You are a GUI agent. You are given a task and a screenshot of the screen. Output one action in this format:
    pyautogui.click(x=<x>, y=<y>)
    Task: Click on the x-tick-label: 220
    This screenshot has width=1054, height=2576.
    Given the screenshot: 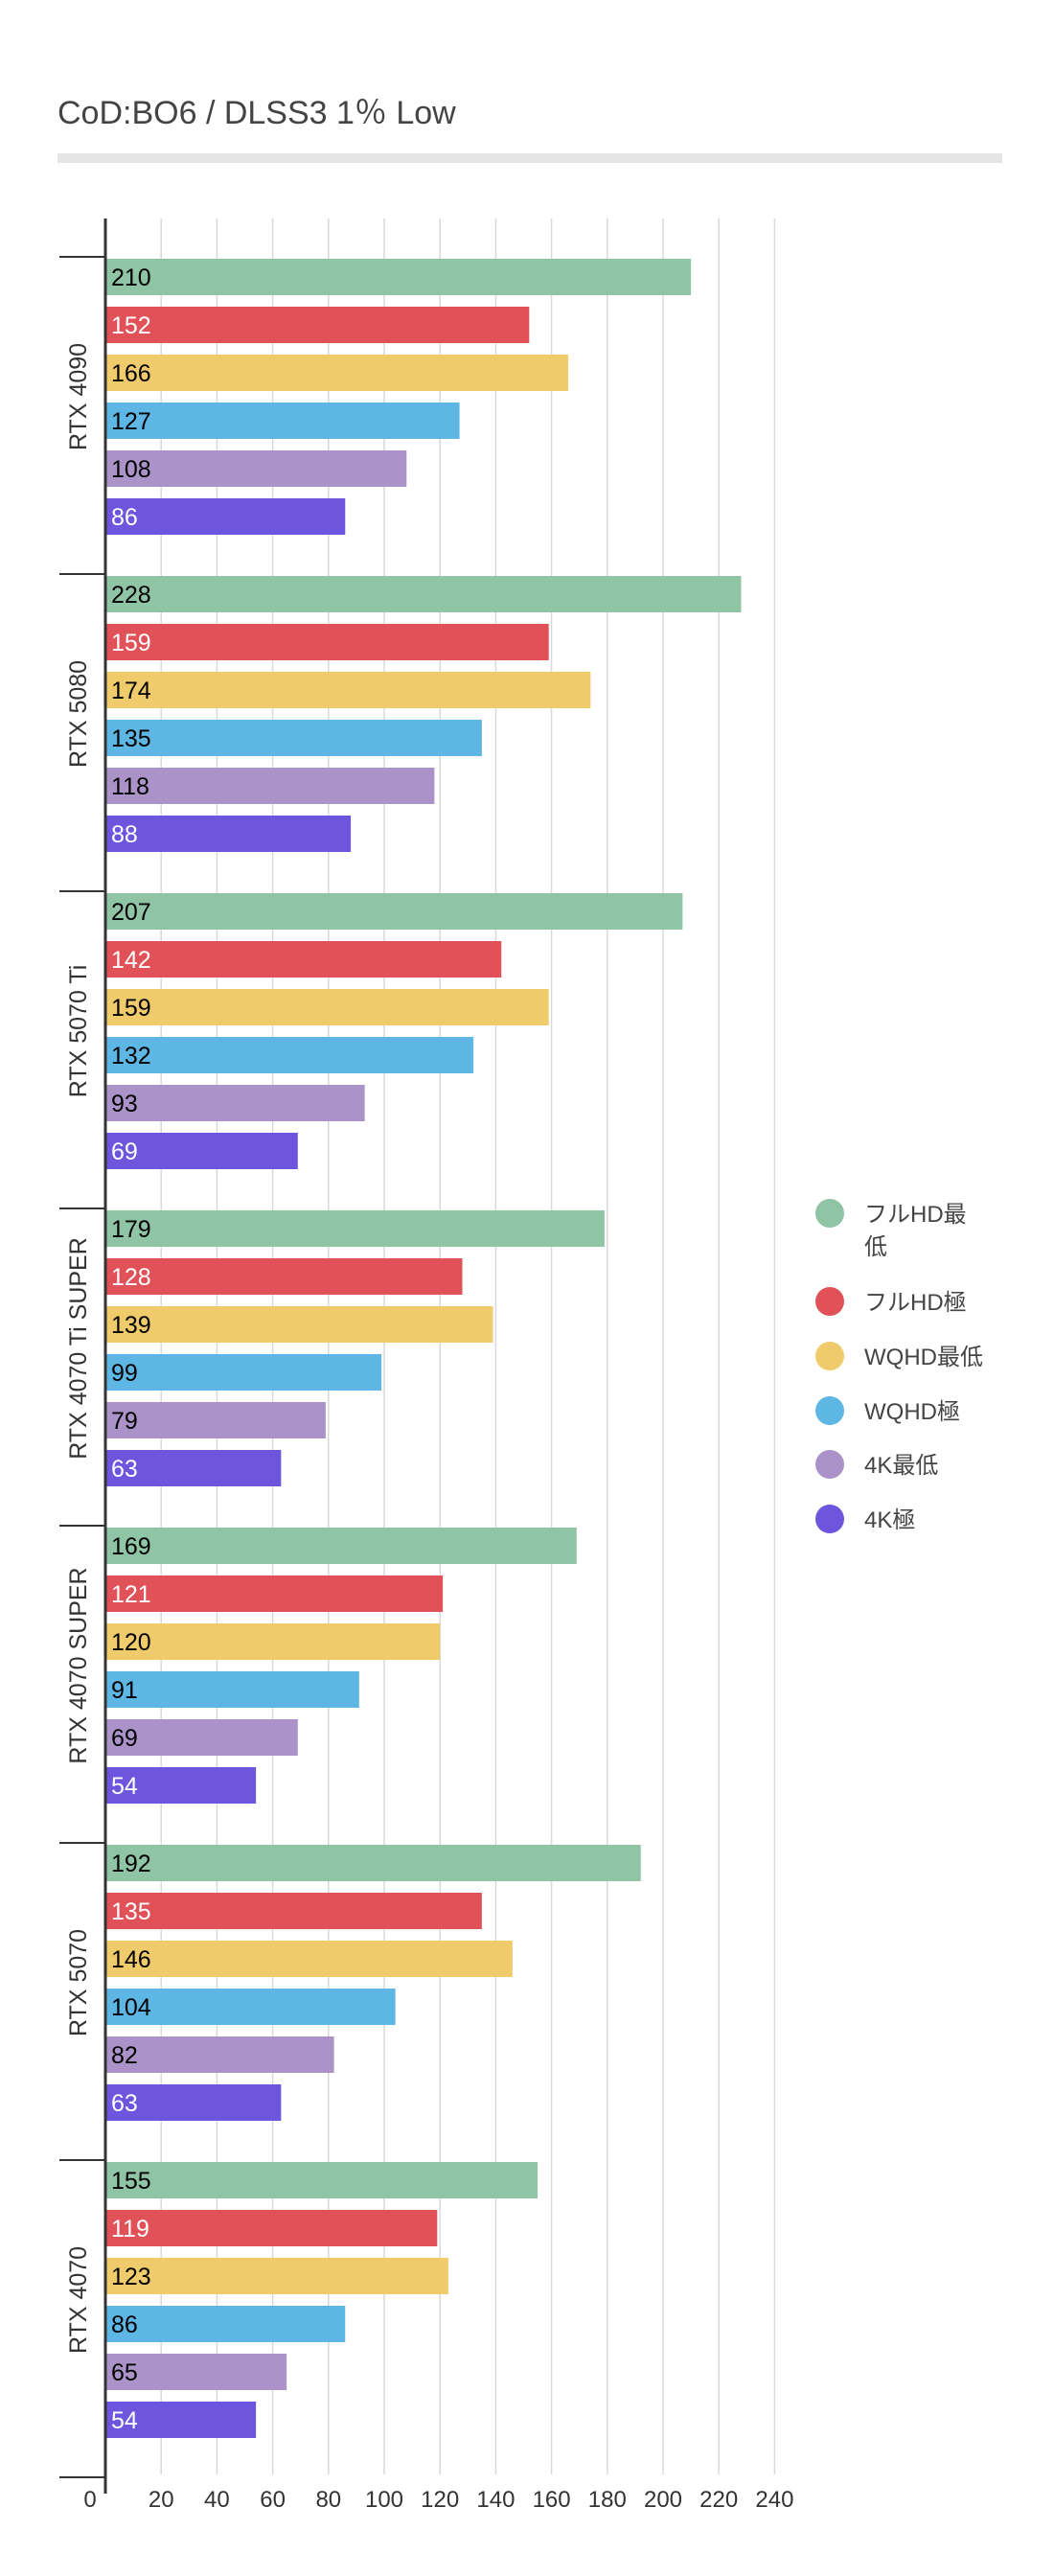 What is the action you would take?
    pyautogui.click(x=718, y=2500)
    